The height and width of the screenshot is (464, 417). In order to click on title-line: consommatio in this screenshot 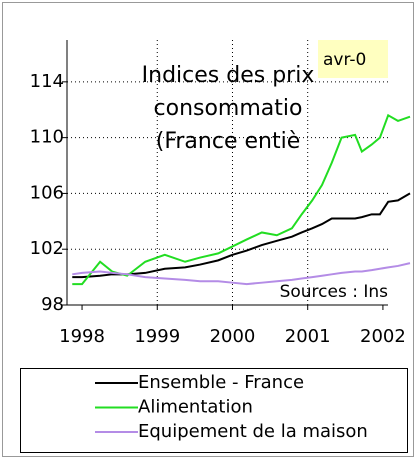, I will do `click(228, 108)`.